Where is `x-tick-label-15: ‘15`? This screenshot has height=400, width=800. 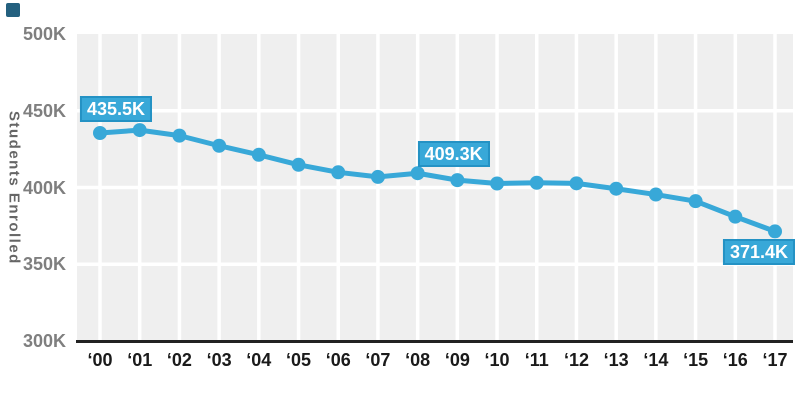 x-tick-label-15: ‘15 is located at coordinates (696, 360).